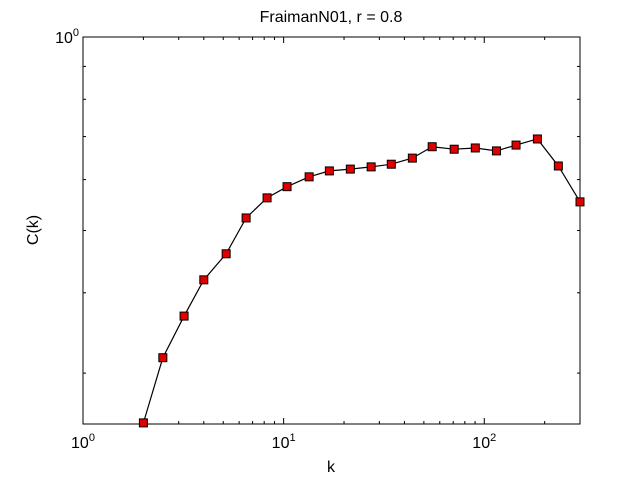  I want to click on x-tick-label: 10¹, so click(284, 442).